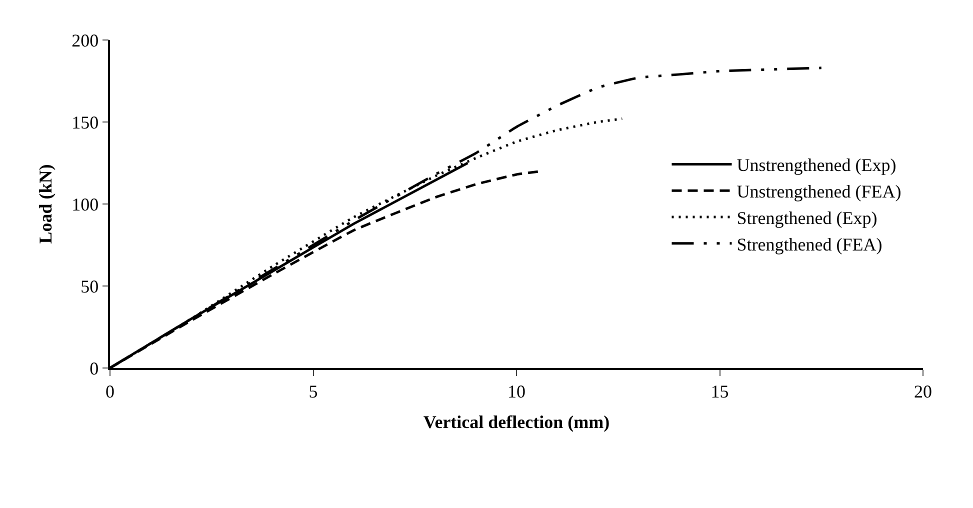 The width and height of the screenshot is (973, 508). I want to click on legend-label: Strengthened (FEA), so click(809, 244).